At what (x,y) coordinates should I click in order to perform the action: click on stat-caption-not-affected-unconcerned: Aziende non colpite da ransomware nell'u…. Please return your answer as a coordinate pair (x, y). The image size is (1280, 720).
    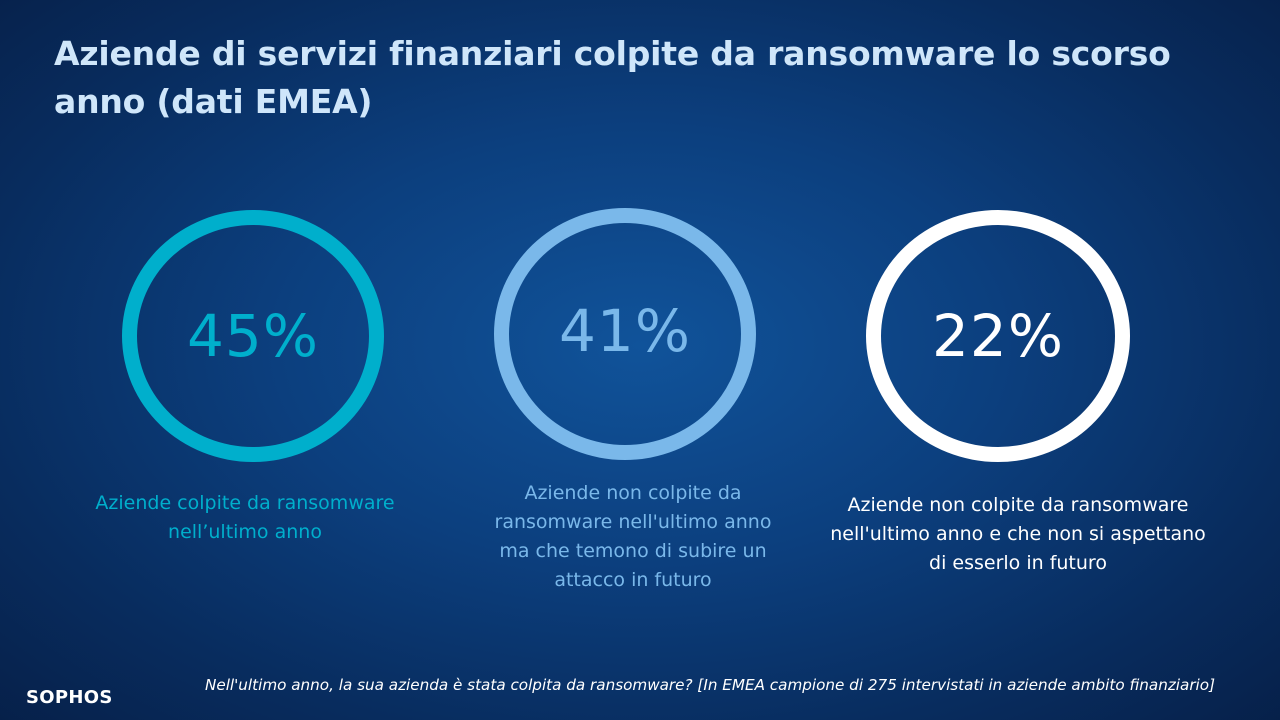
    Looking at the image, I should click on (1018, 534).